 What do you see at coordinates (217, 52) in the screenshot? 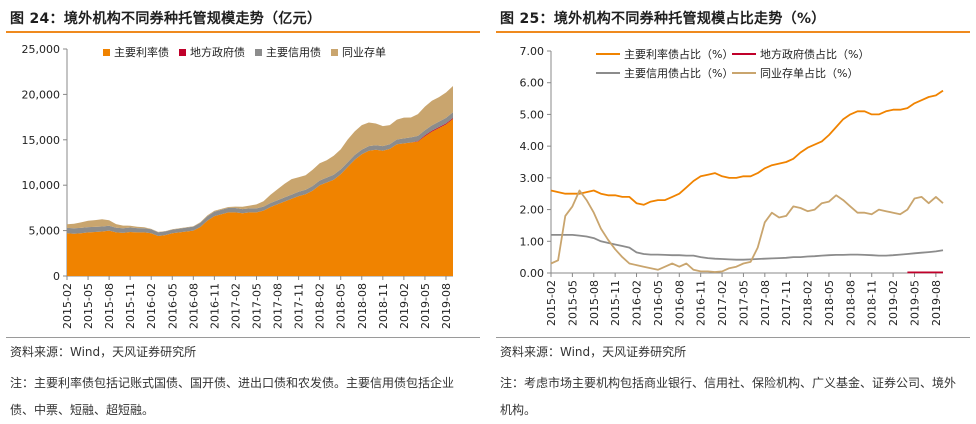
I see `legend-label: 地方政府债` at bounding box center [217, 52].